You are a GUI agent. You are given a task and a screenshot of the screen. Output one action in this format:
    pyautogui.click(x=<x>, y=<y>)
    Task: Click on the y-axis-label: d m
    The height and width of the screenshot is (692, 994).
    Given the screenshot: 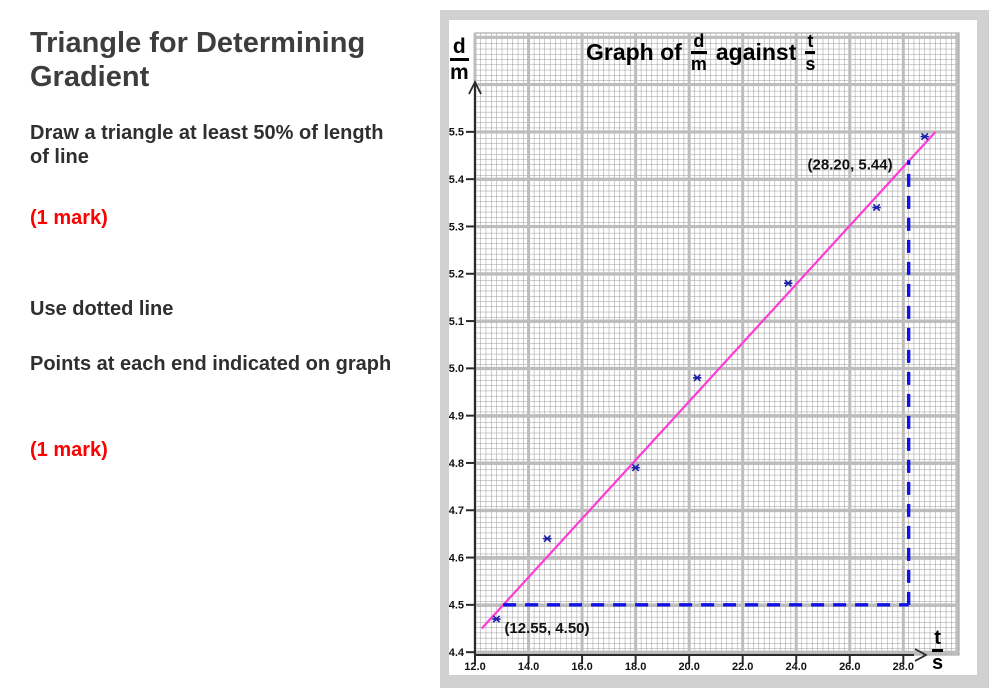 What is the action you would take?
    pyautogui.click(x=459, y=59)
    